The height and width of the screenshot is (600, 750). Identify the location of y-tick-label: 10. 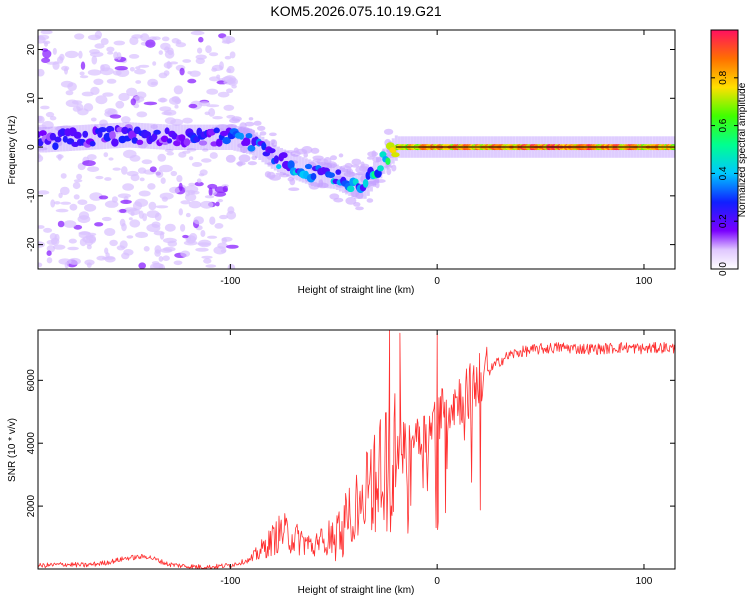
(31, 98).